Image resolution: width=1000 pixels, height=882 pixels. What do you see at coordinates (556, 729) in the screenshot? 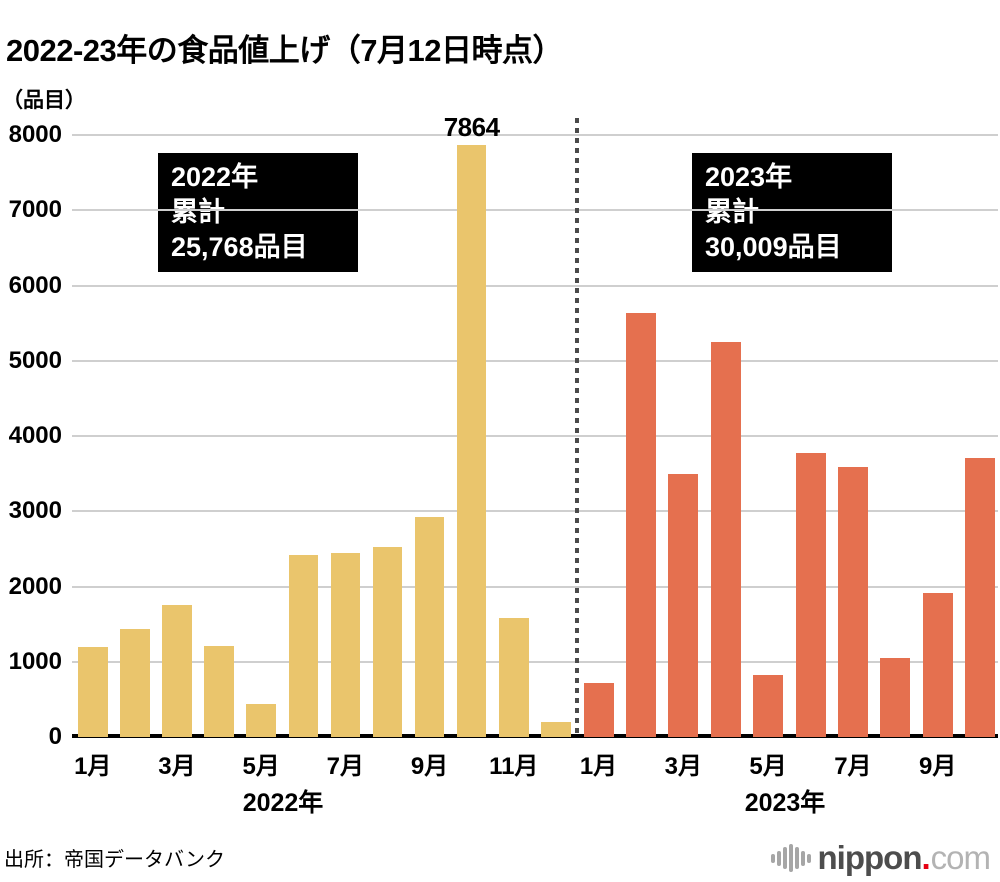
I see `bar-2022年-12月` at bounding box center [556, 729].